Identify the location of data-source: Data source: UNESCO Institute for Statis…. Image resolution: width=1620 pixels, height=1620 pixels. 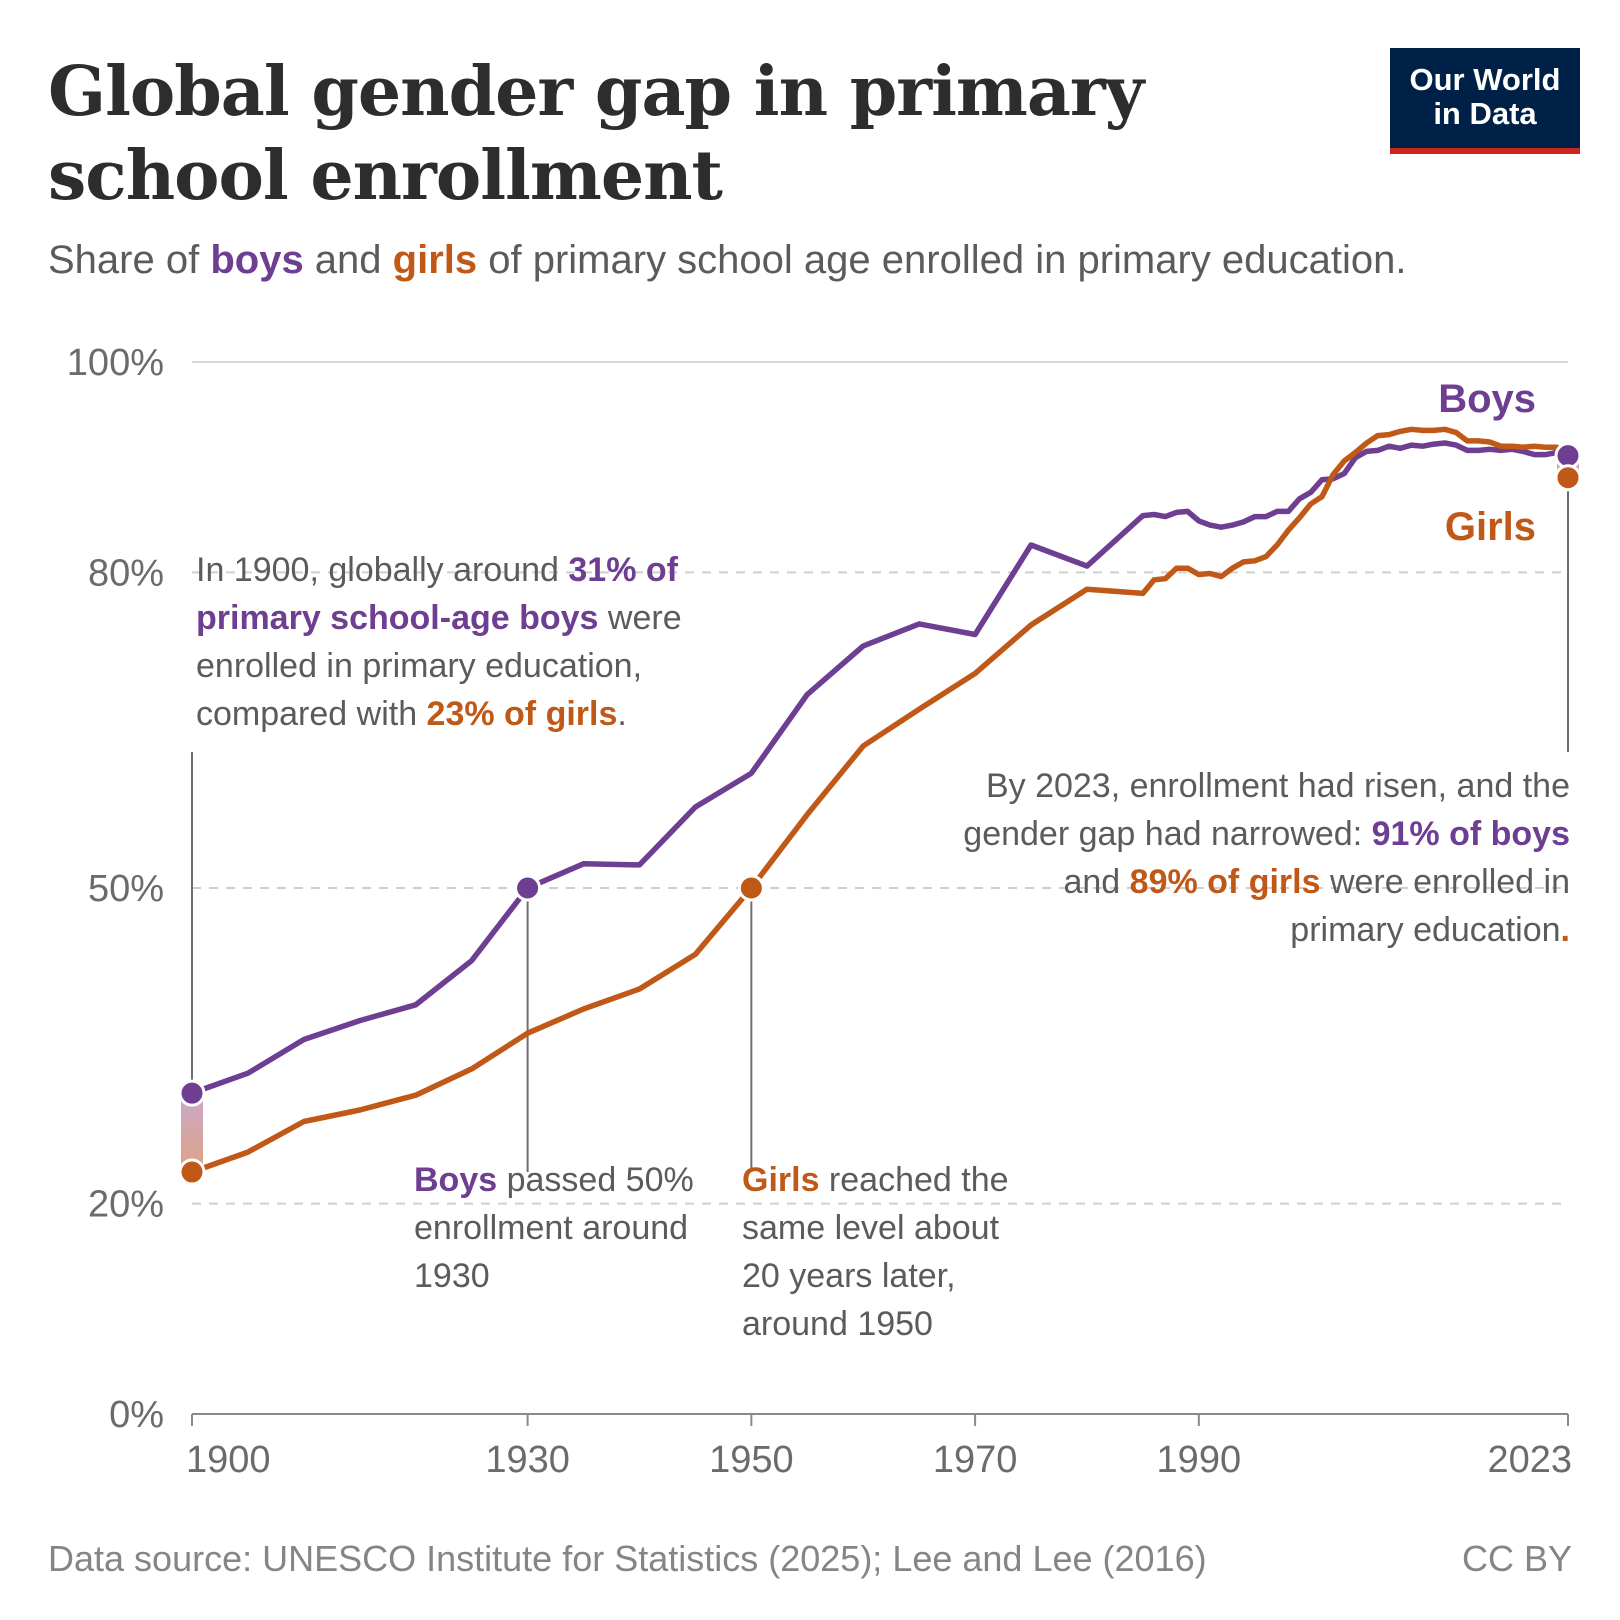
(627, 1558).